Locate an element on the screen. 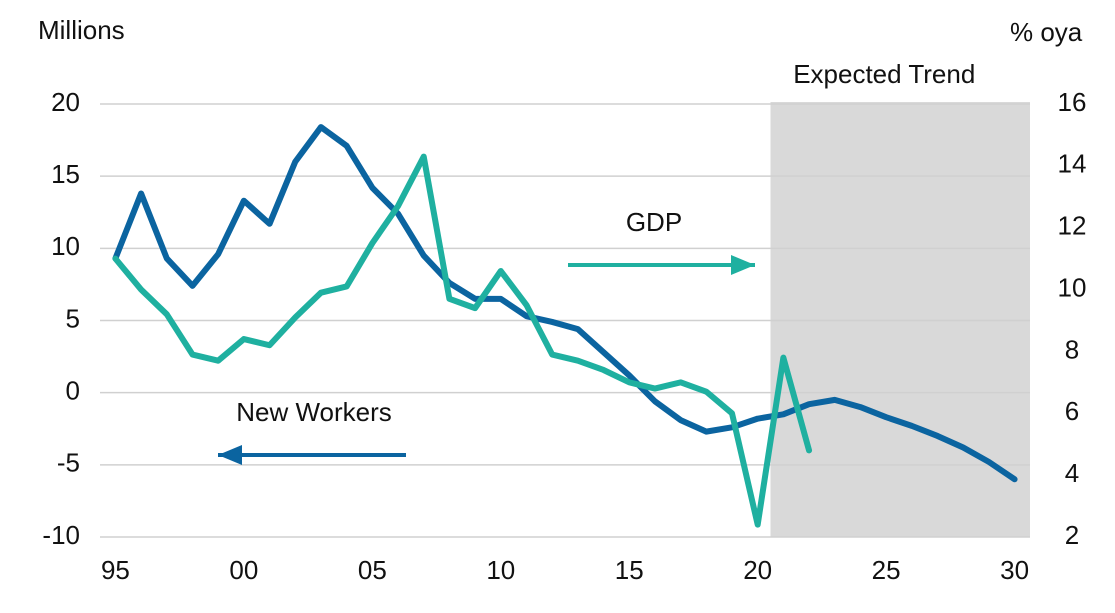 The image size is (1115, 613). x-tick-label: 00 is located at coordinates (243, 570).